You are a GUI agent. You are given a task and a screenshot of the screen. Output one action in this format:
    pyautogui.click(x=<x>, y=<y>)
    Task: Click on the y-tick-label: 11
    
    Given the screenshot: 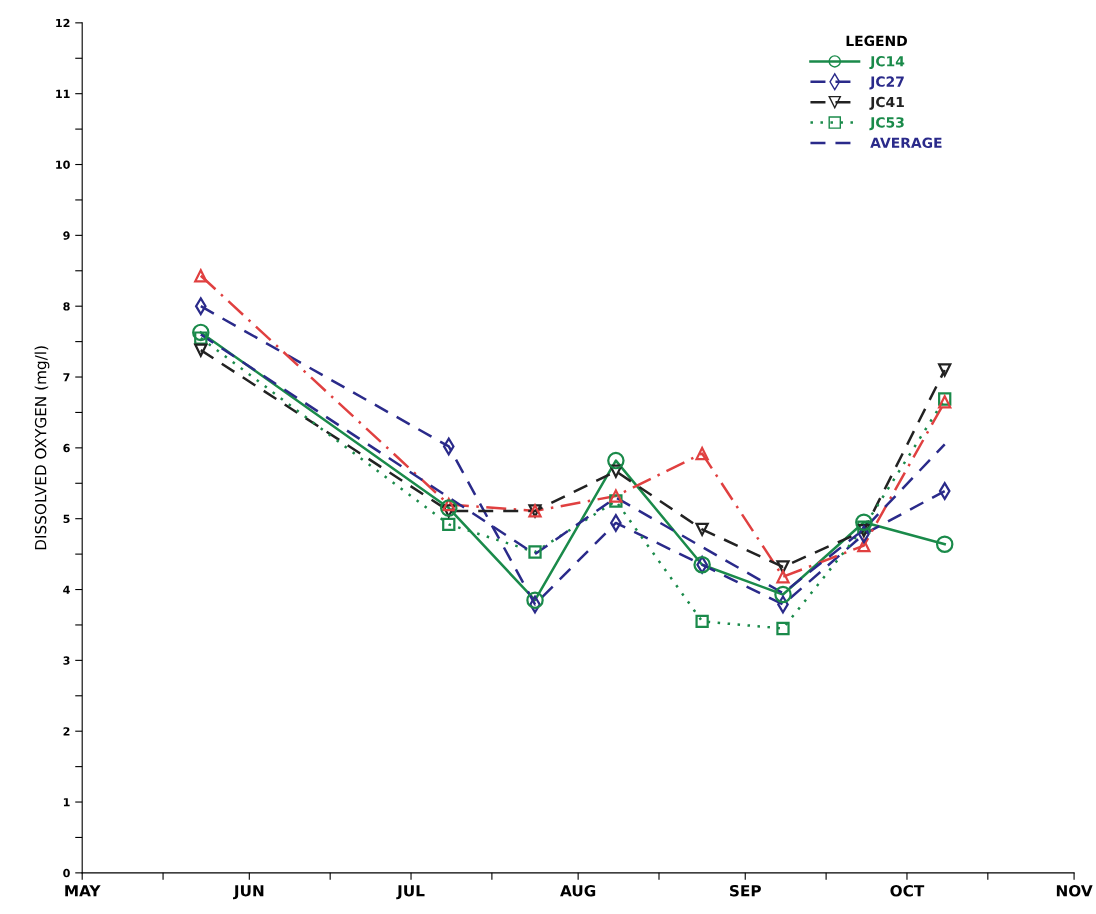 What is the action you would take?
    pyautogui.click(x=63, y=93)
    